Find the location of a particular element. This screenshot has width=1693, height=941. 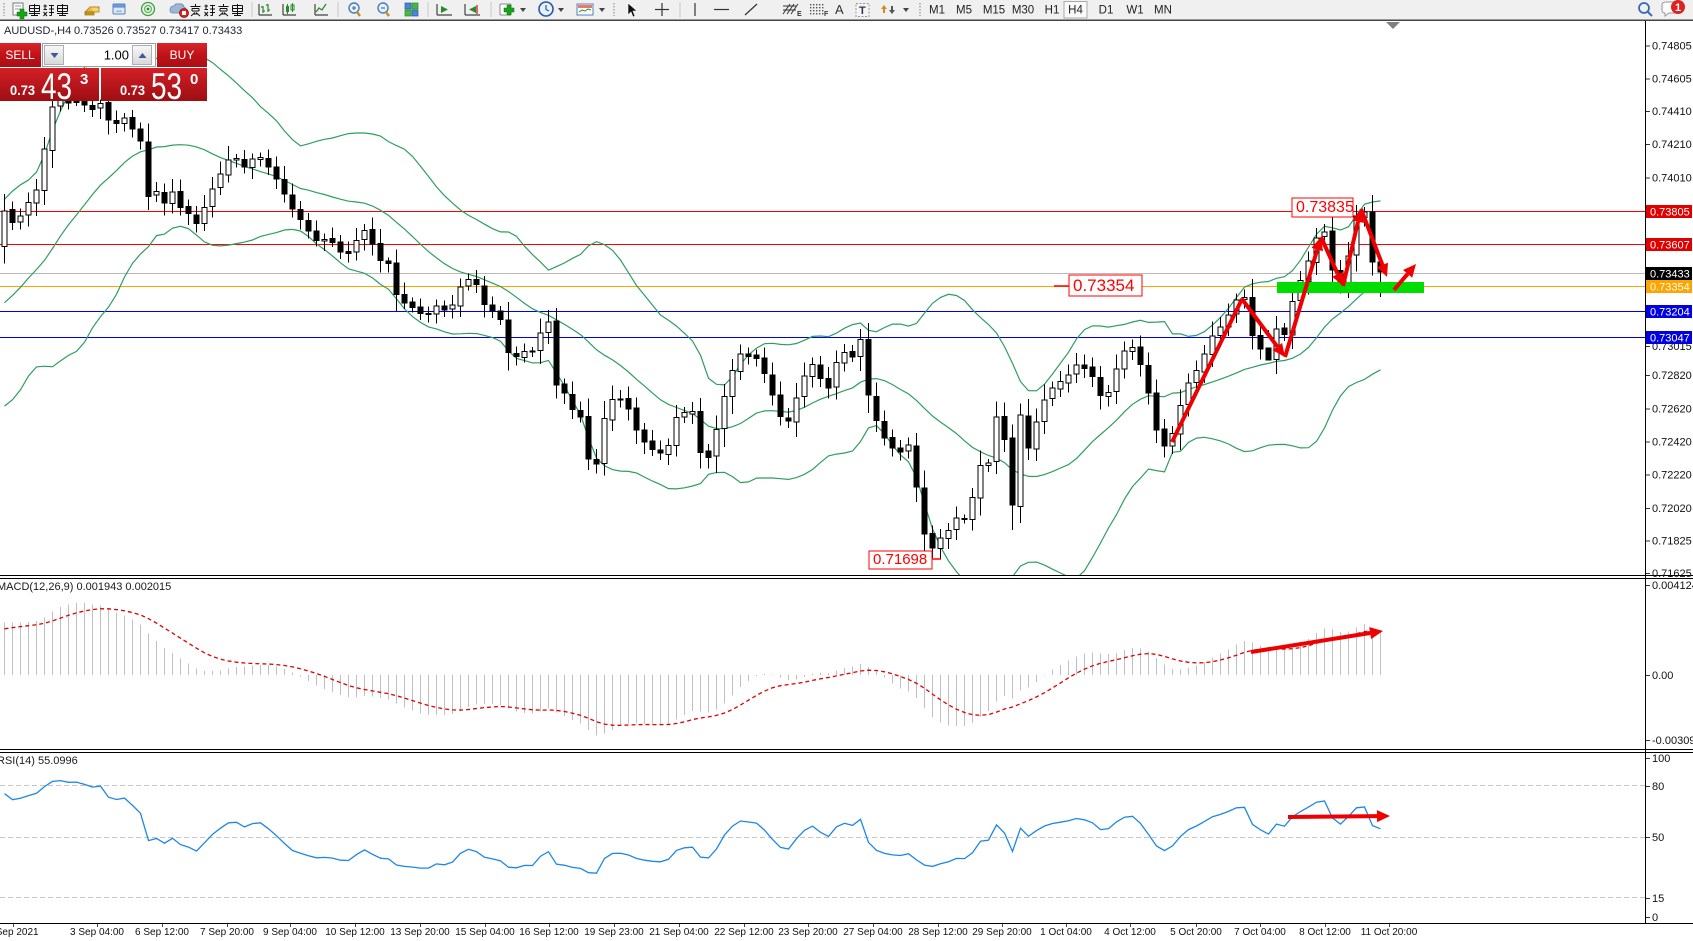

svg-text: BUY is located at coordinates (182, 55).